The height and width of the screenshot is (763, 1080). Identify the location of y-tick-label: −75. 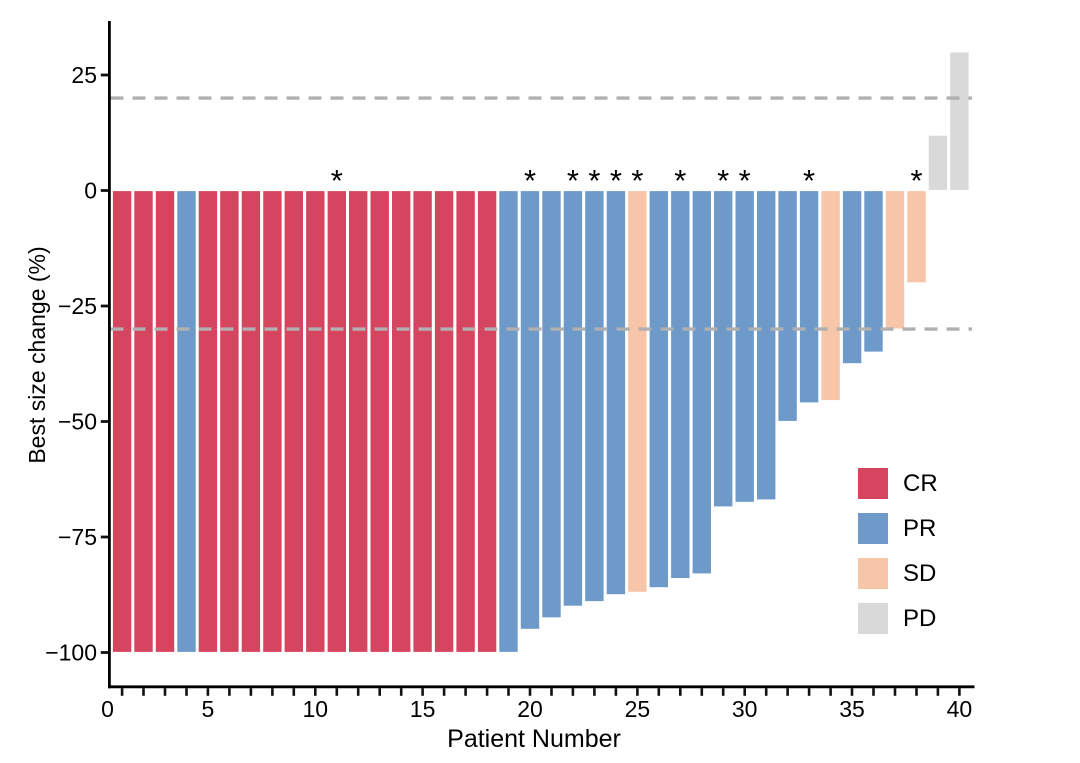
(77, 537).